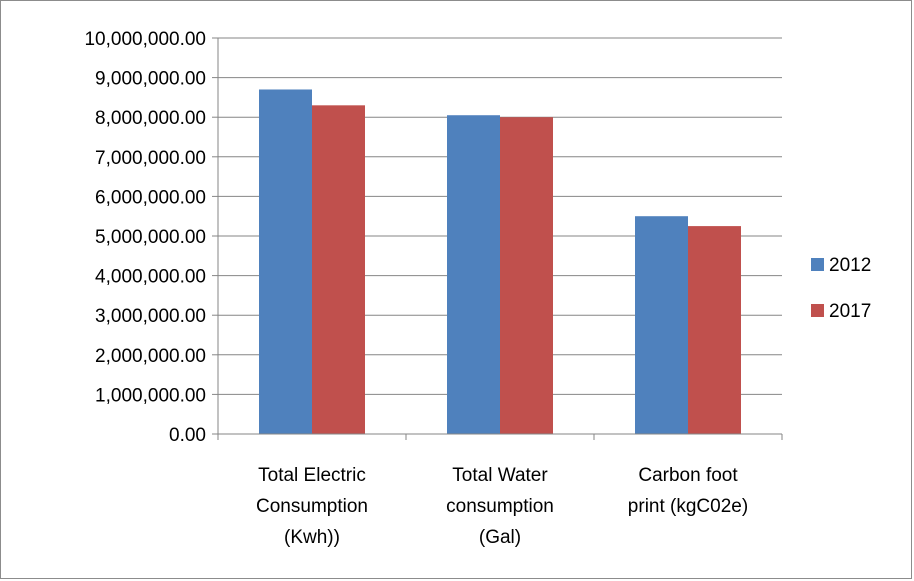  I want to click on y-tick-label: 7,000,000.00, so click(150, 158).